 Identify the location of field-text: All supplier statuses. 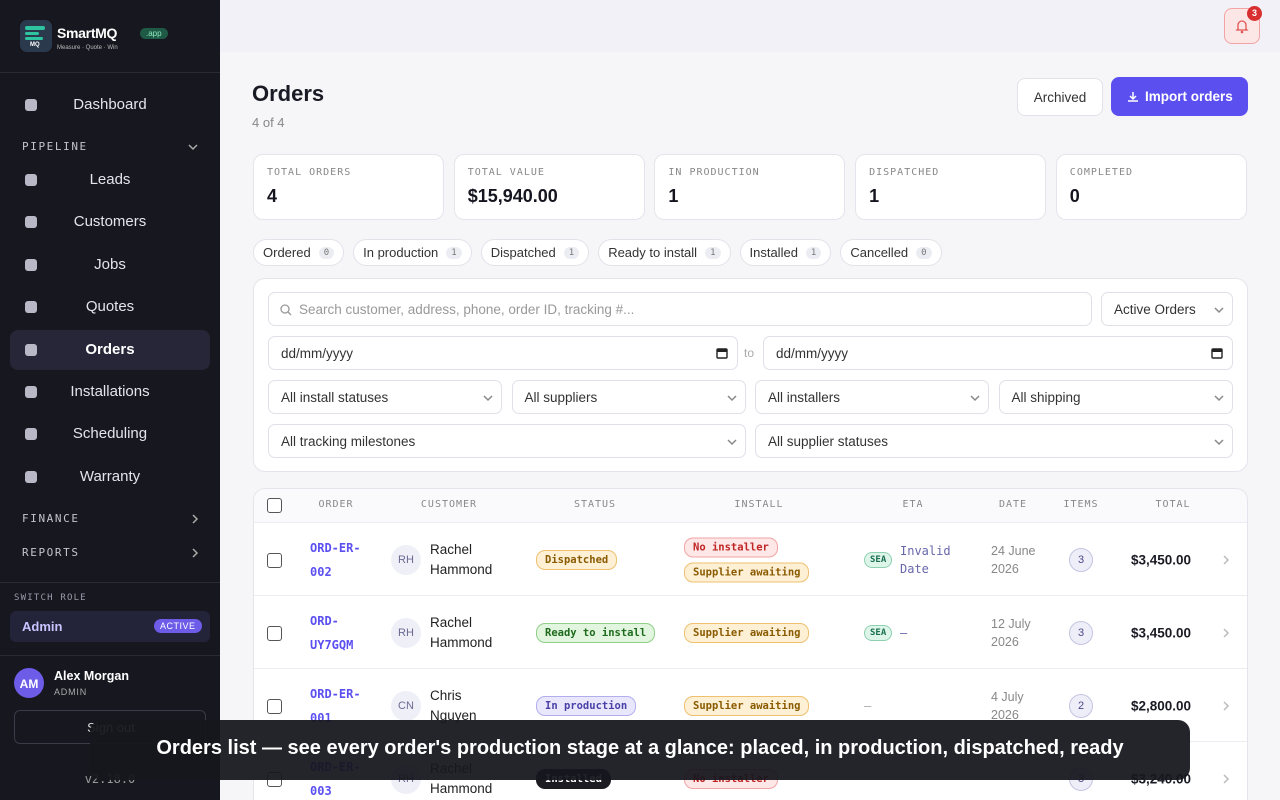
(828, 441).